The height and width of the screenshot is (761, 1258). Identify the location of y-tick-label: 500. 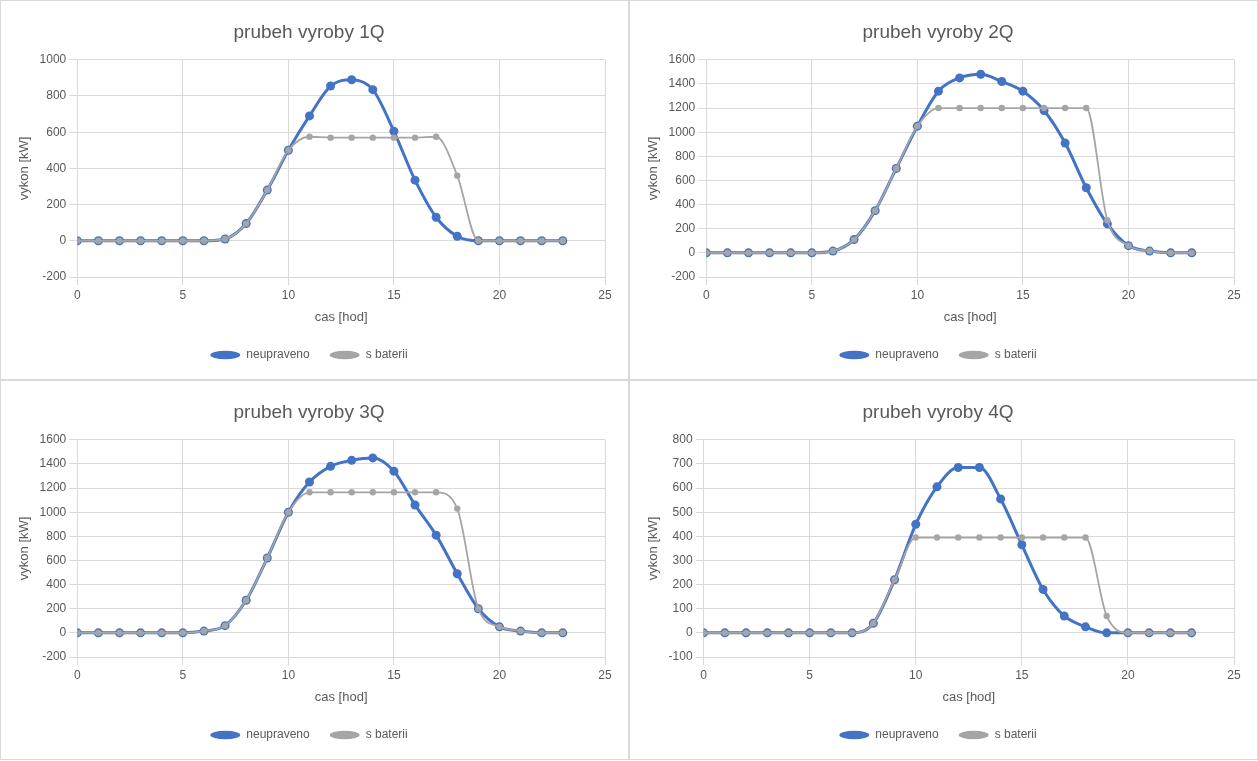
(682, 511).